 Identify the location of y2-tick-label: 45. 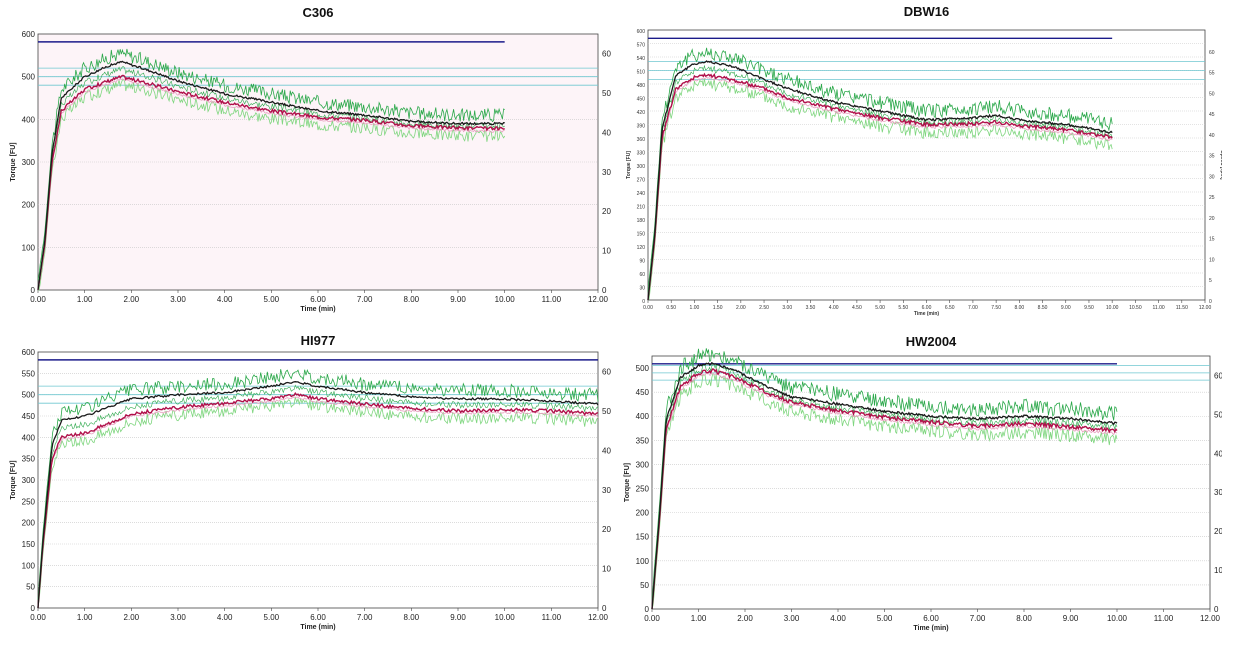
(1212, 115).